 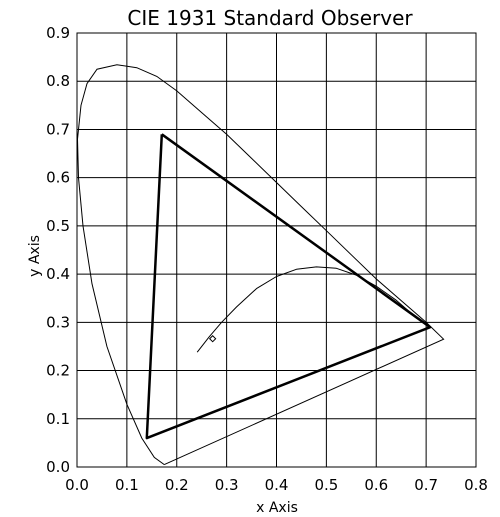 What do you see at coordinates (326, 485) in the screenshot?
I see `x-tick-label: 0.5` at bounding box center [326, 485].